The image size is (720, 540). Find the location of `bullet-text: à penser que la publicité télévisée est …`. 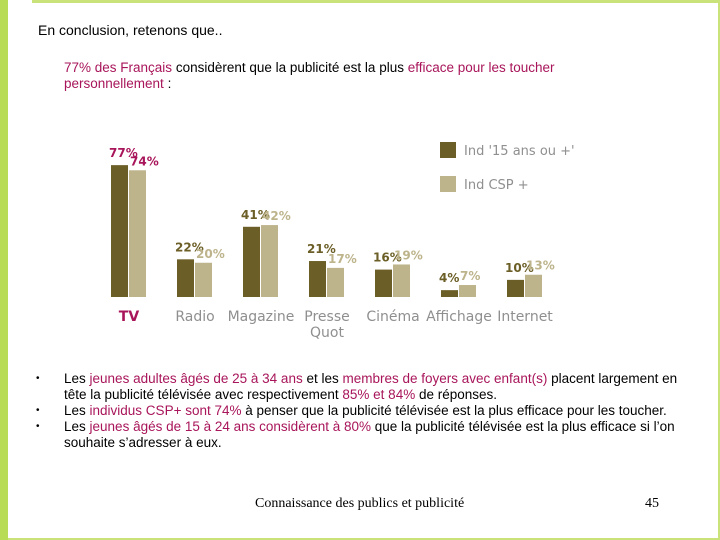

bullet-text: à penser que la publicité télévisée est … is located at coordinates (454, 410).